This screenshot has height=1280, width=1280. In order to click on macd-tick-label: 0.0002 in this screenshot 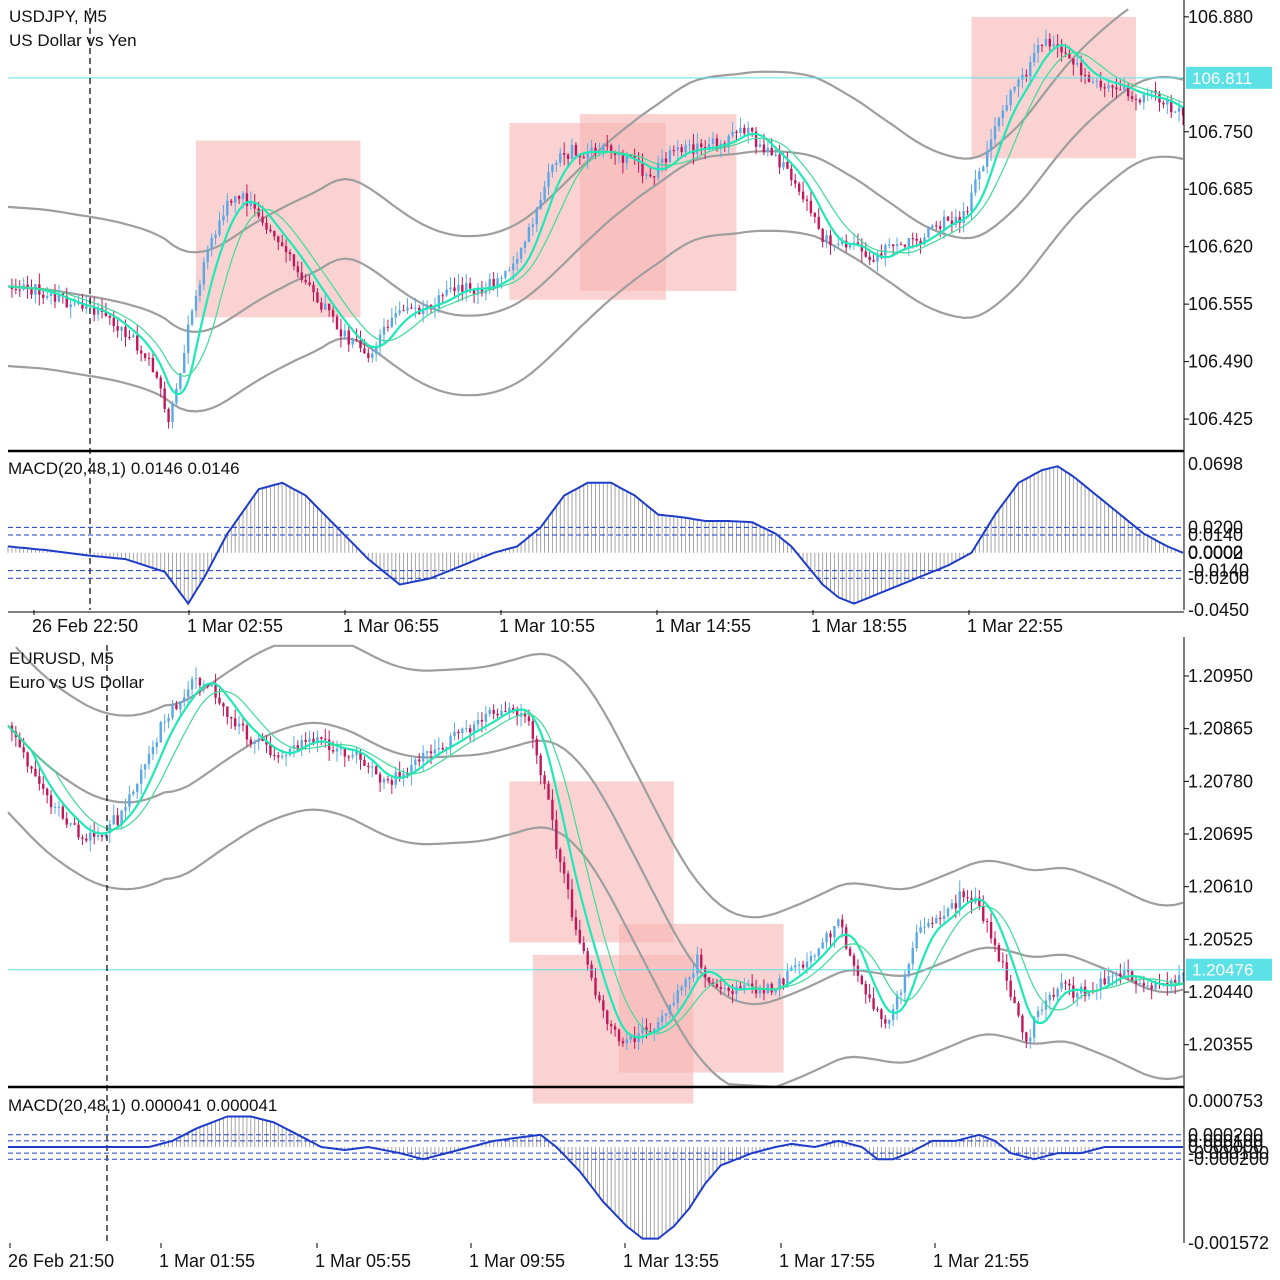, I will do `click(1215, 553)`.